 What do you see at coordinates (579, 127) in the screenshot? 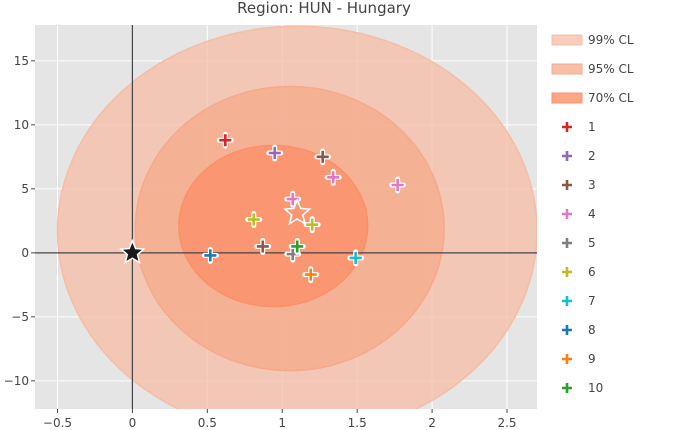
I see `legend-item-1: 1` at bounding box center [579, 127].